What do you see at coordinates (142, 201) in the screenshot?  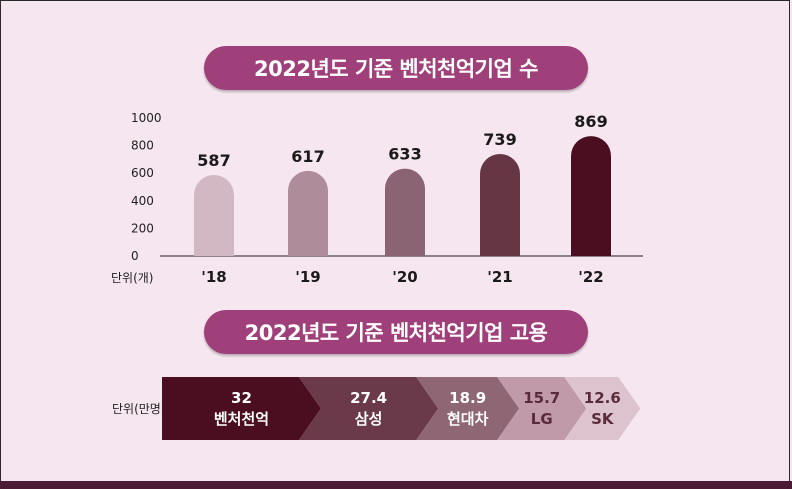 I see `y-tick-label: 400` at bounding box center [142, 201].